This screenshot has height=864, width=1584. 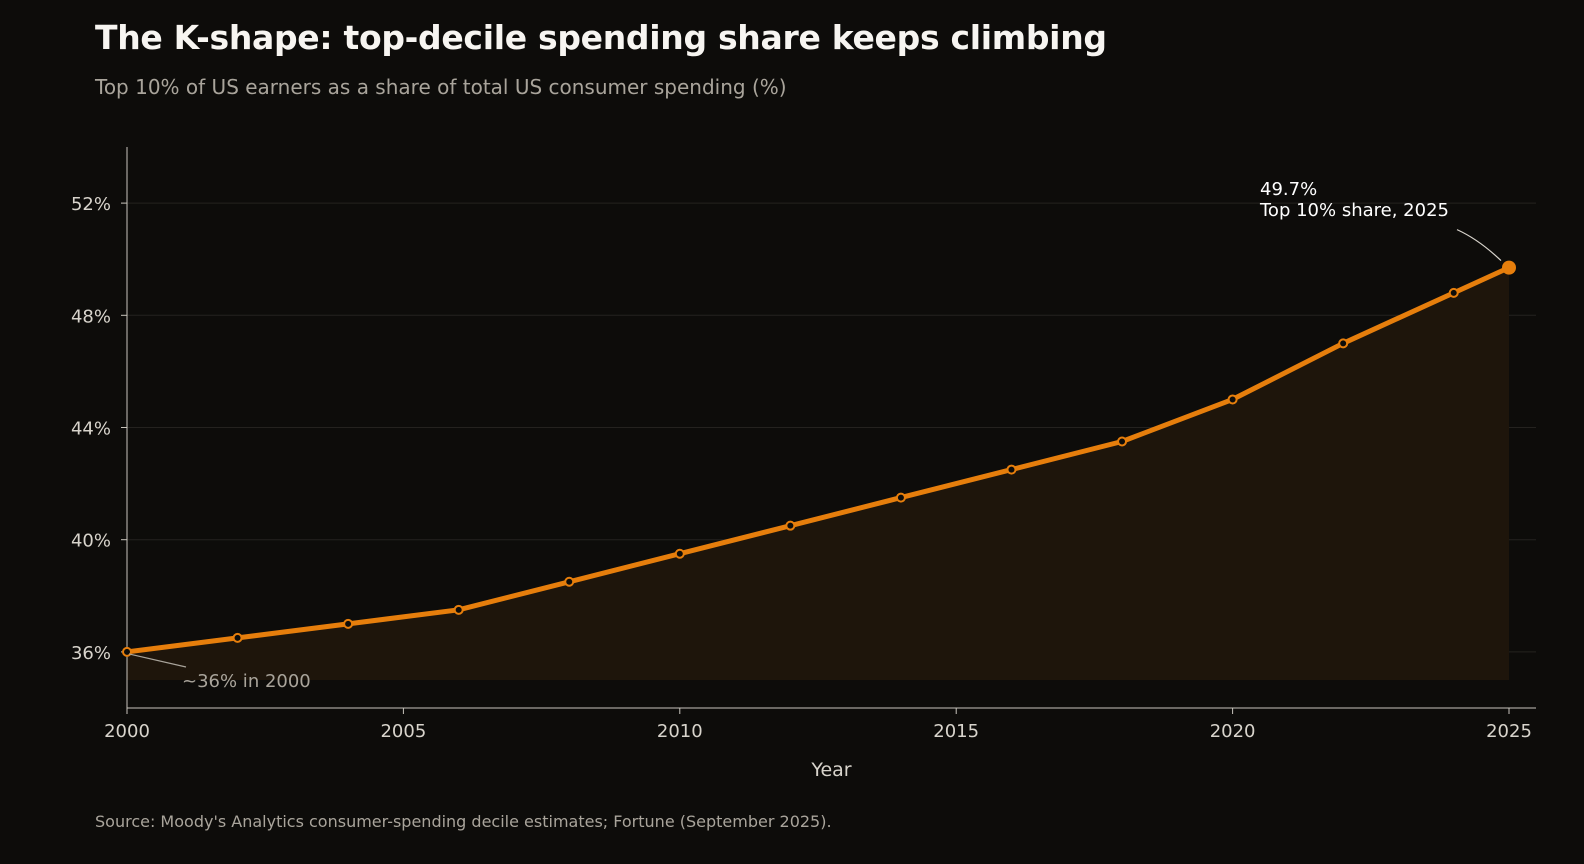 I want to click on data-point-highlight, so click(x=1509, y=267).